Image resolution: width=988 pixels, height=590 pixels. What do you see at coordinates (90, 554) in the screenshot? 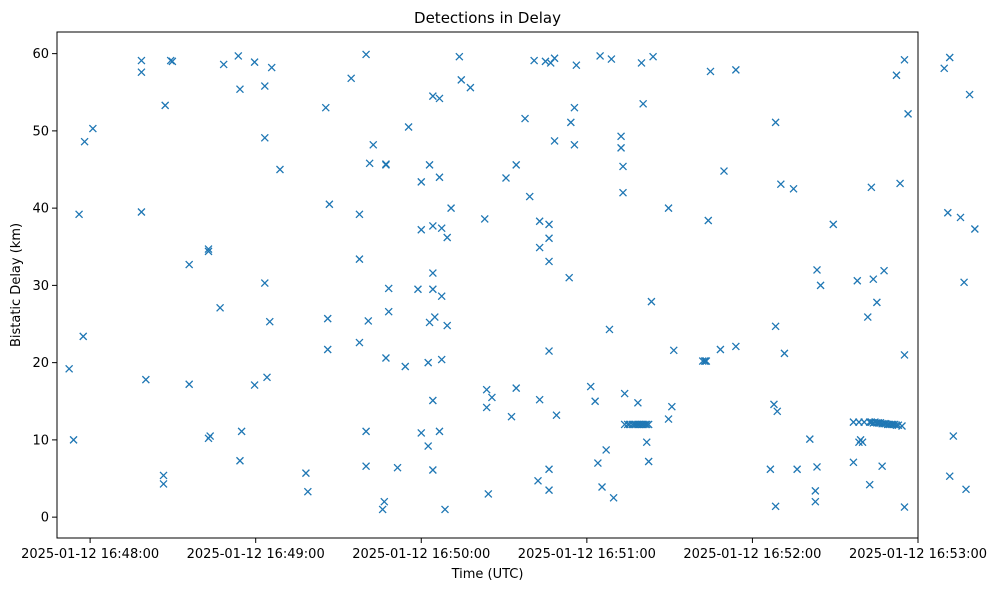
I see `x-tick-label: 2025-01-12 16:48:00` at bounding box center [90, 554].